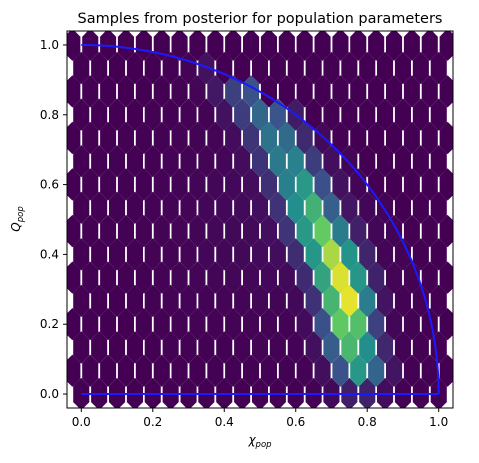  I want to click on y-tick-label: 1.0, so click(49, 45).